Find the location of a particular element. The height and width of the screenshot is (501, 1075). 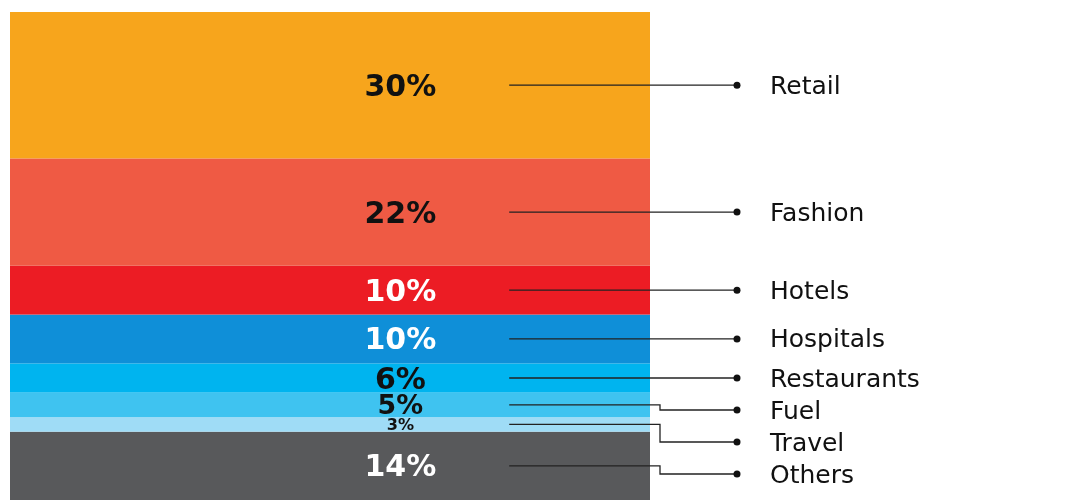

data-label: 22% is located at coordinates (400, 212).